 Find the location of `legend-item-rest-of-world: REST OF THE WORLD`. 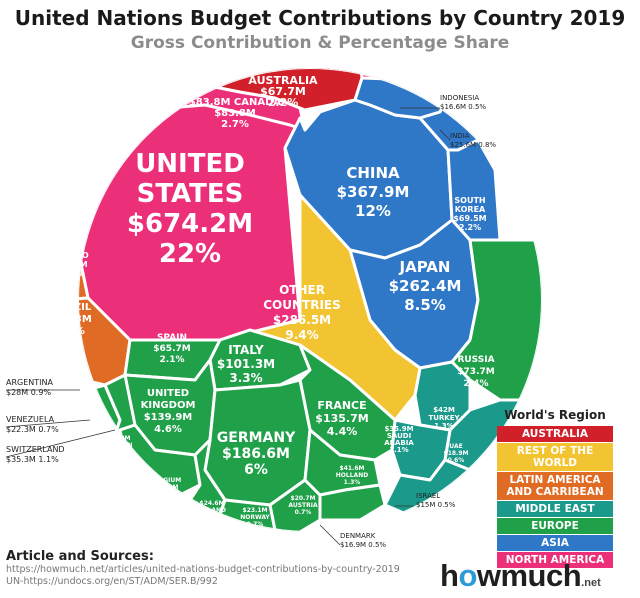

legend-item-rest-of-world: REST OF THE WORLD is located at coordinates (555, 457).